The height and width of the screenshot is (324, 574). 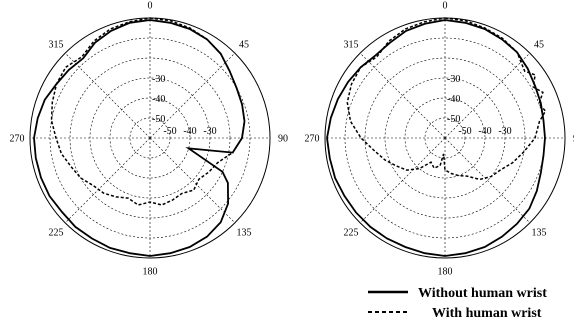 I want to click on legend-label-without: Without human wrist, so click(x=482, y=293).